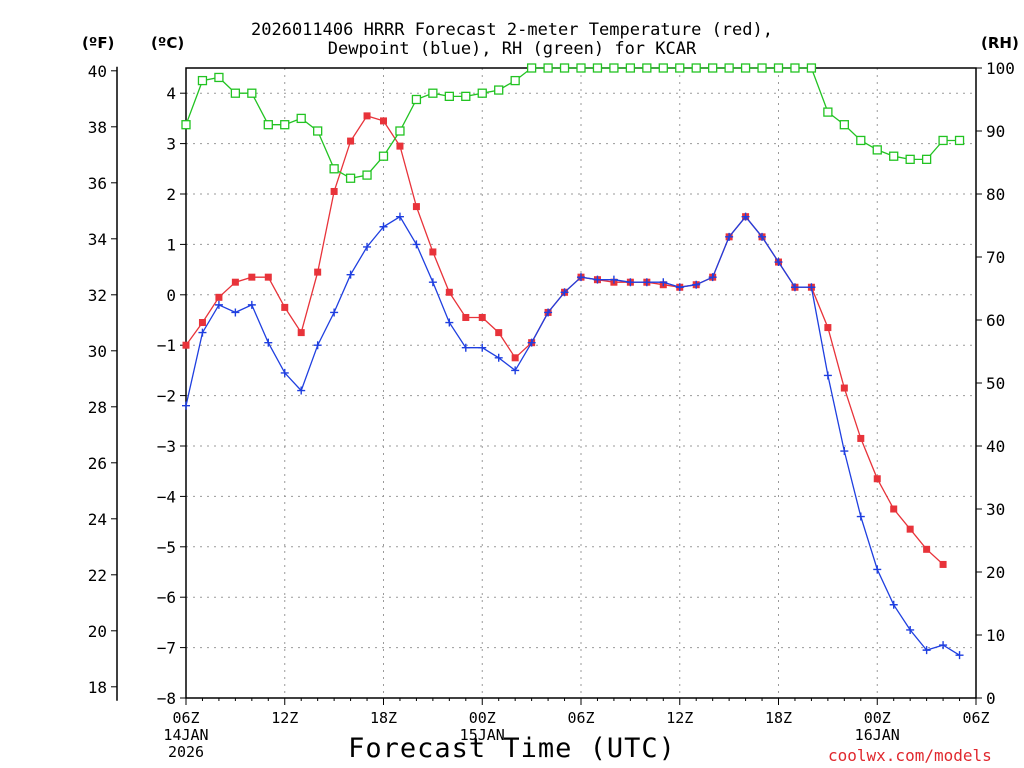  What do you see at coordinates (877, 735) in the screenshot?
I see `x-date-label: 16JAN` at bounding box center [877, 735].